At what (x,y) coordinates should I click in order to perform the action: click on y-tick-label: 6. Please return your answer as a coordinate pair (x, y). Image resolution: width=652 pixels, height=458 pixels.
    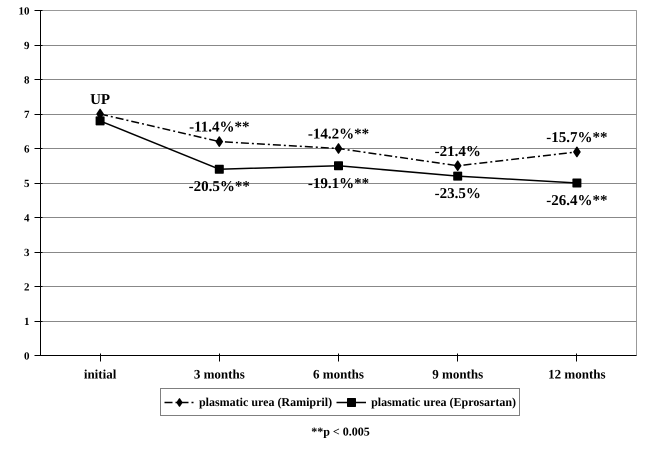
    Looking at the image, I should click on (27, 150).